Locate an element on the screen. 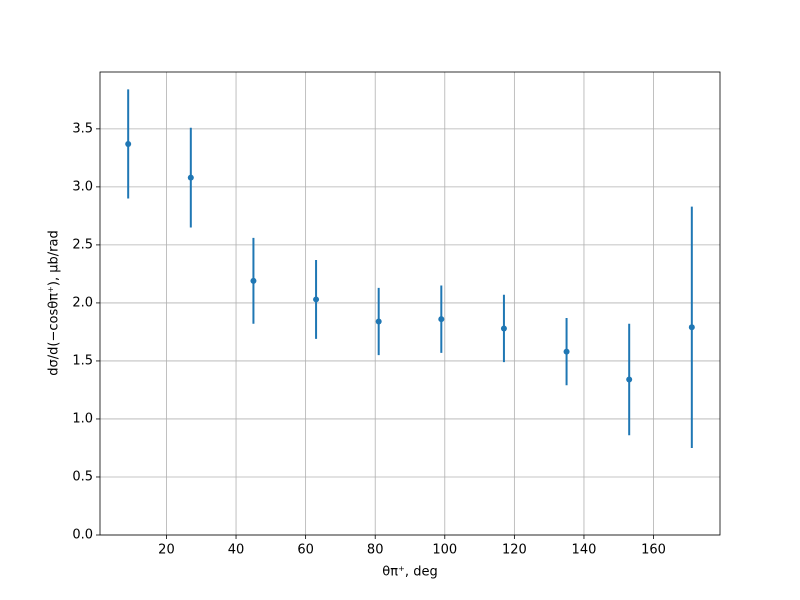  x-tick-label: 160 is located at coordinates (653, 550).